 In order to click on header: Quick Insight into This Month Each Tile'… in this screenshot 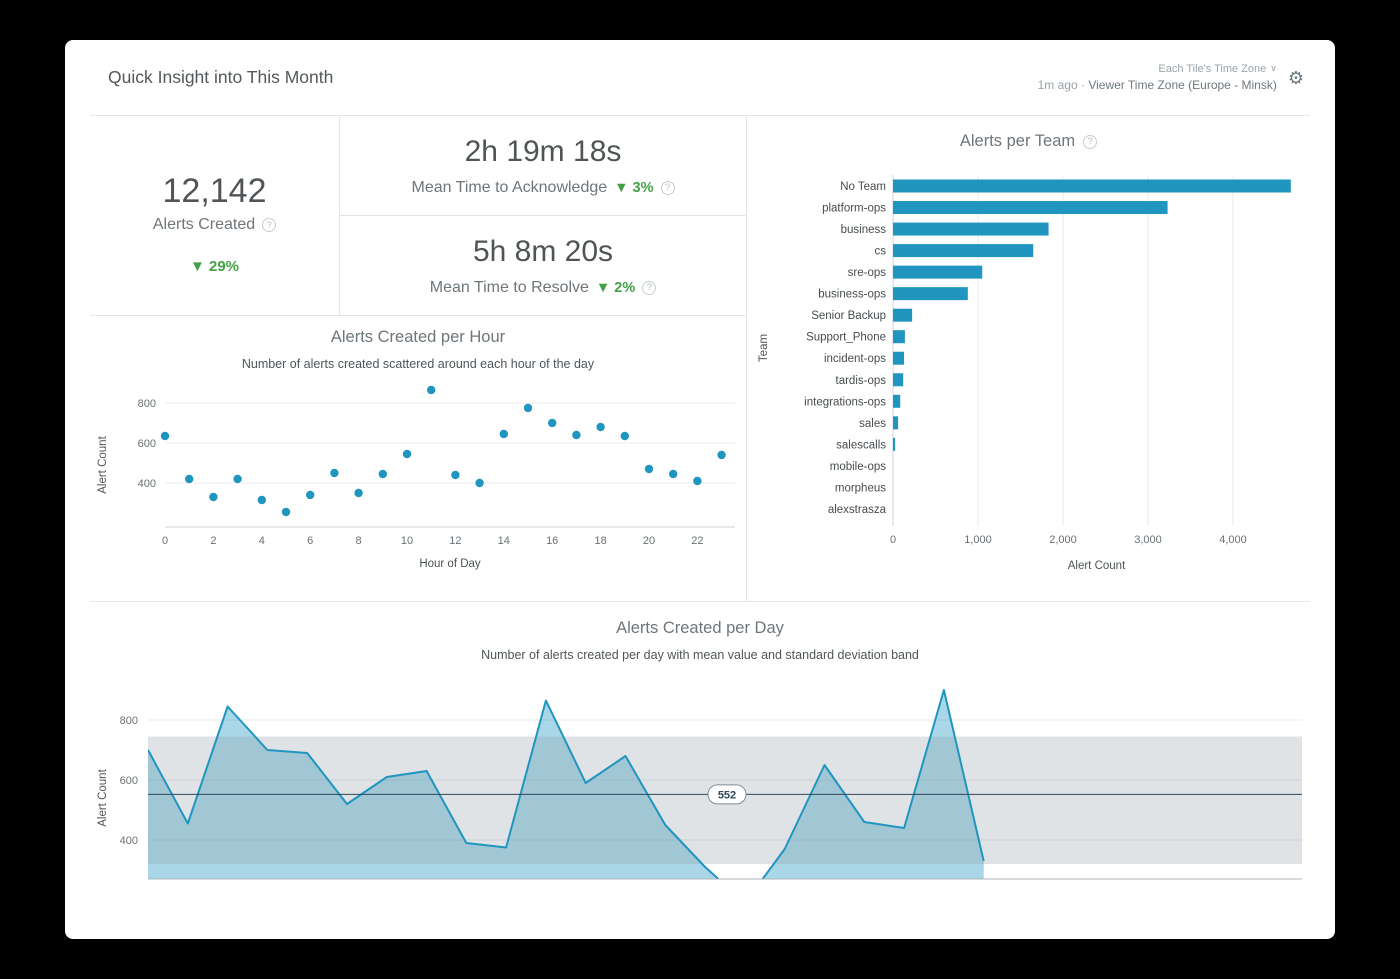, I will do `click(700, 77)`.